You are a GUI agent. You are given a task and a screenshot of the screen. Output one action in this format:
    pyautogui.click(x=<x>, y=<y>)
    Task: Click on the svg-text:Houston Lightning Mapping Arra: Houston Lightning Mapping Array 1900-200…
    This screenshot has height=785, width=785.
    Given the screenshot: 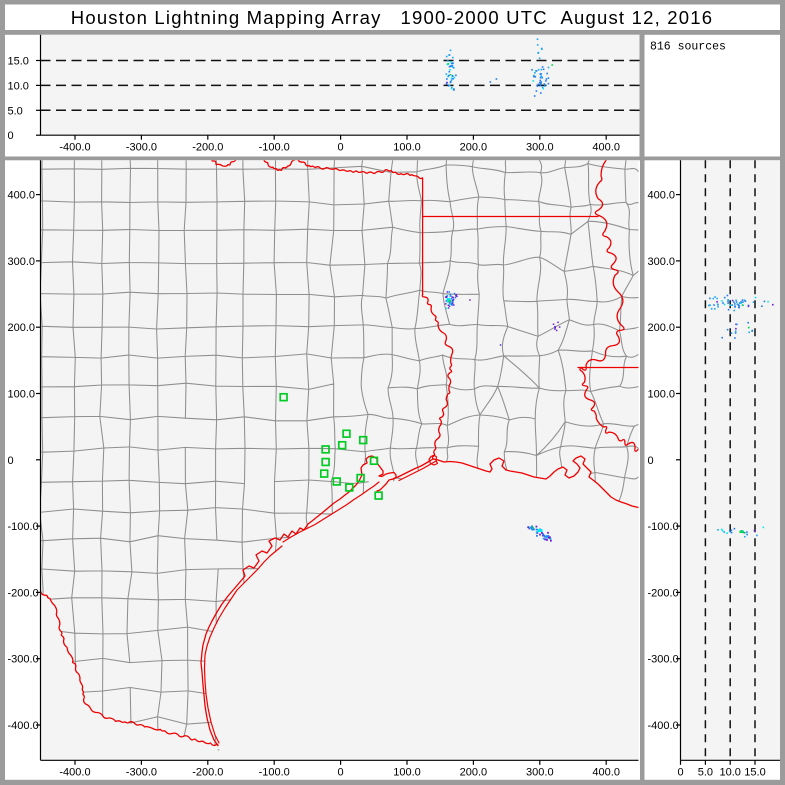 What is the action you would take?
    pyautogui.click(x=392, y=17)
    